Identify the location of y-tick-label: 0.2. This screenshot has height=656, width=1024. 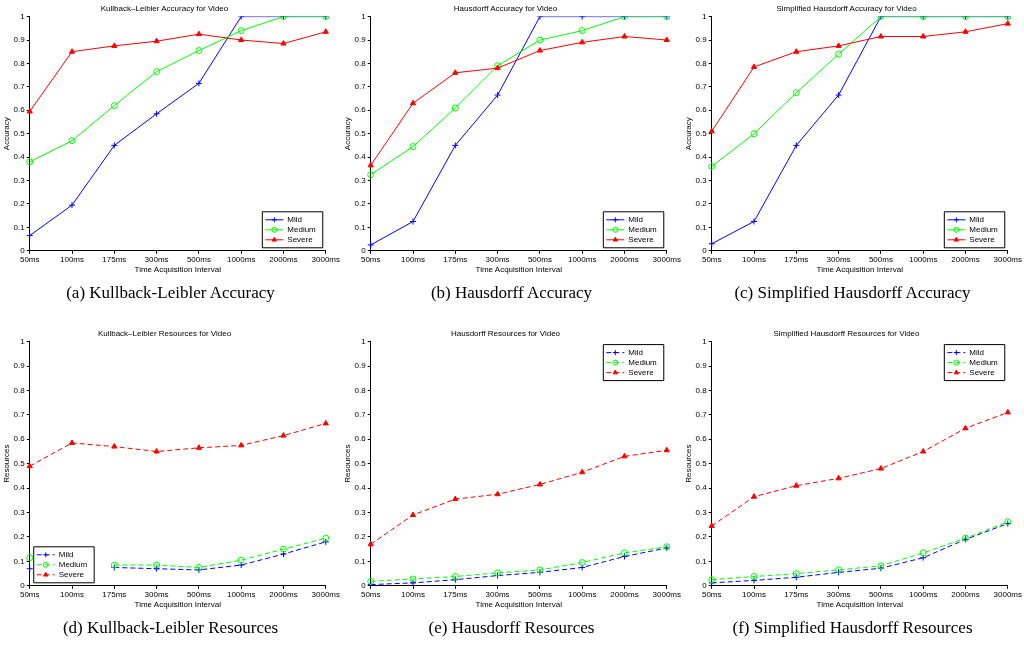
(19, 204).